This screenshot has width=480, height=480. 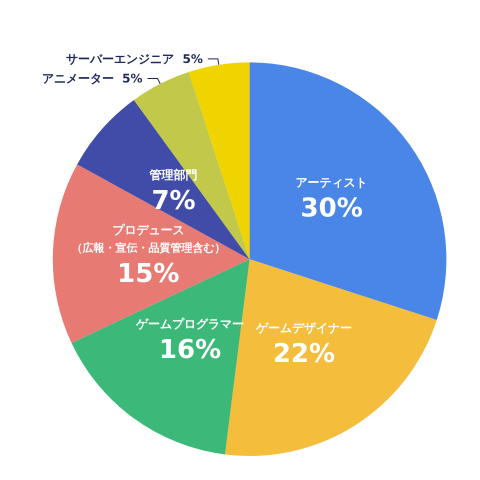 I want to click on data-label: 16%, so click(x=190, y=350).